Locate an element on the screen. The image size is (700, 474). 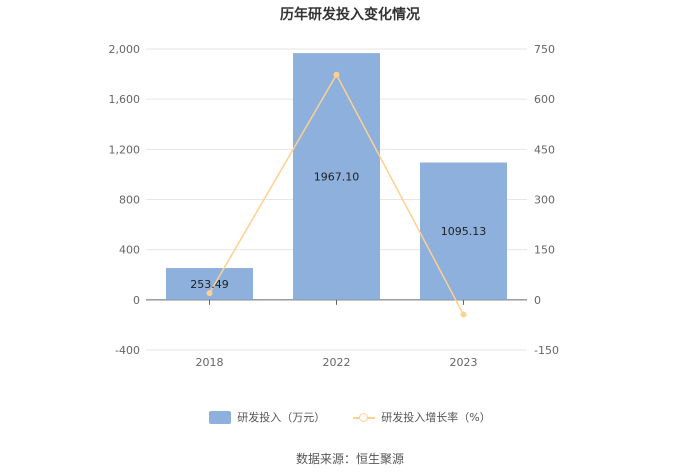
source-note: 数据来源：恒生聚源 is located at coordinates (349, 459).